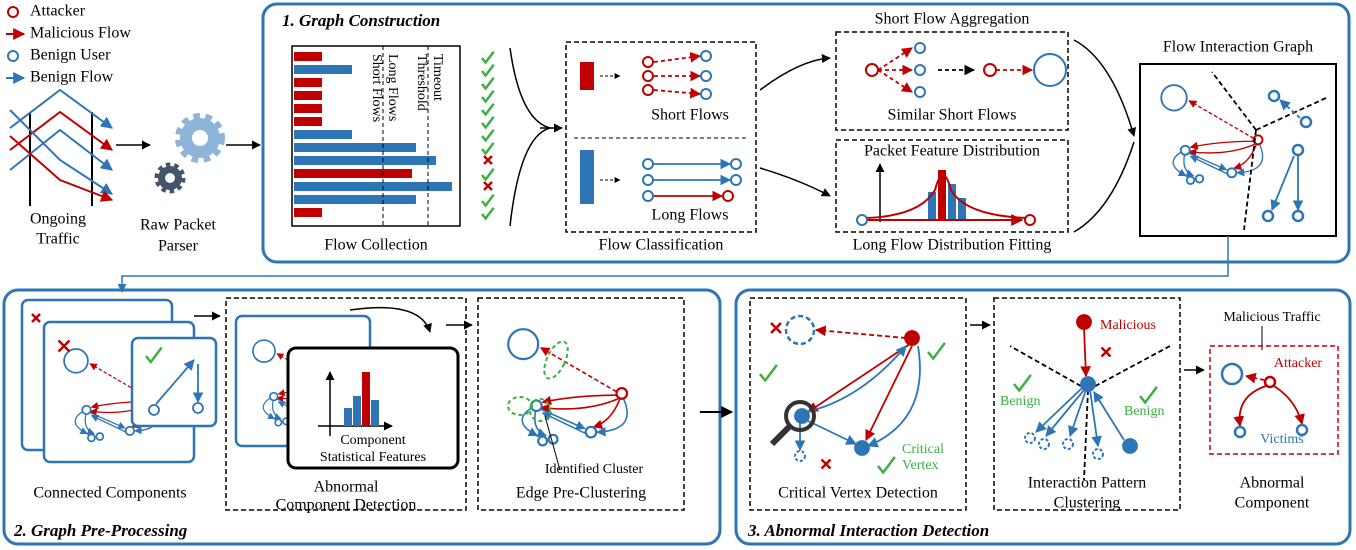  I want to click on benign-label: Benign, so click(1020, 401).